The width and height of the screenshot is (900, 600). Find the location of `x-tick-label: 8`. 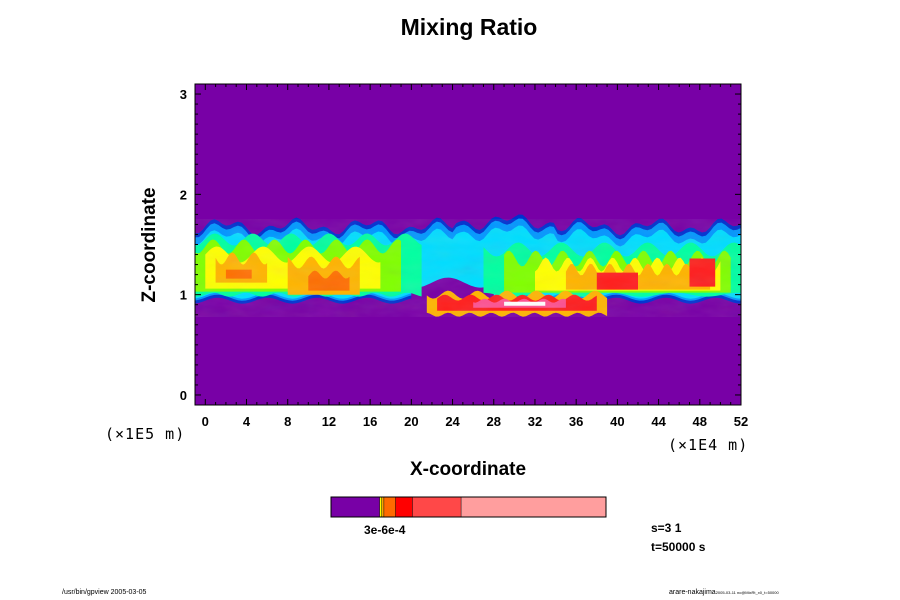

x-tick-label: 8 is located at coordinates (287, 421).